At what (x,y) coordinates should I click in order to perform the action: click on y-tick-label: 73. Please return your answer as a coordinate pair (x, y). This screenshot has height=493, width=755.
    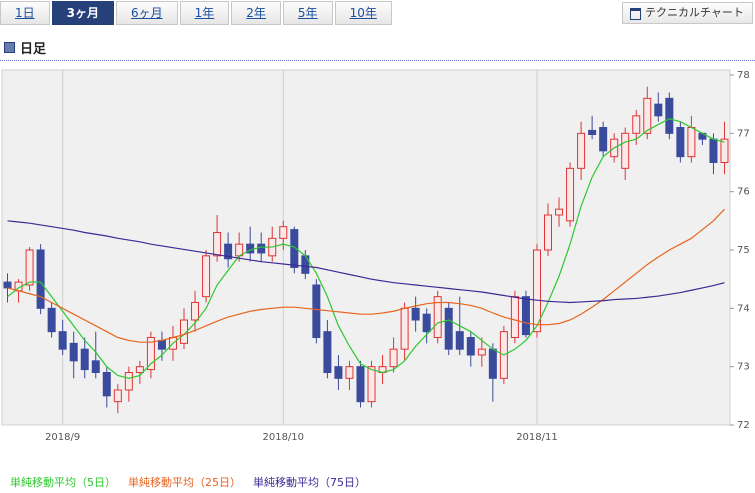
    Looking at the image, I should click on (743, 367).